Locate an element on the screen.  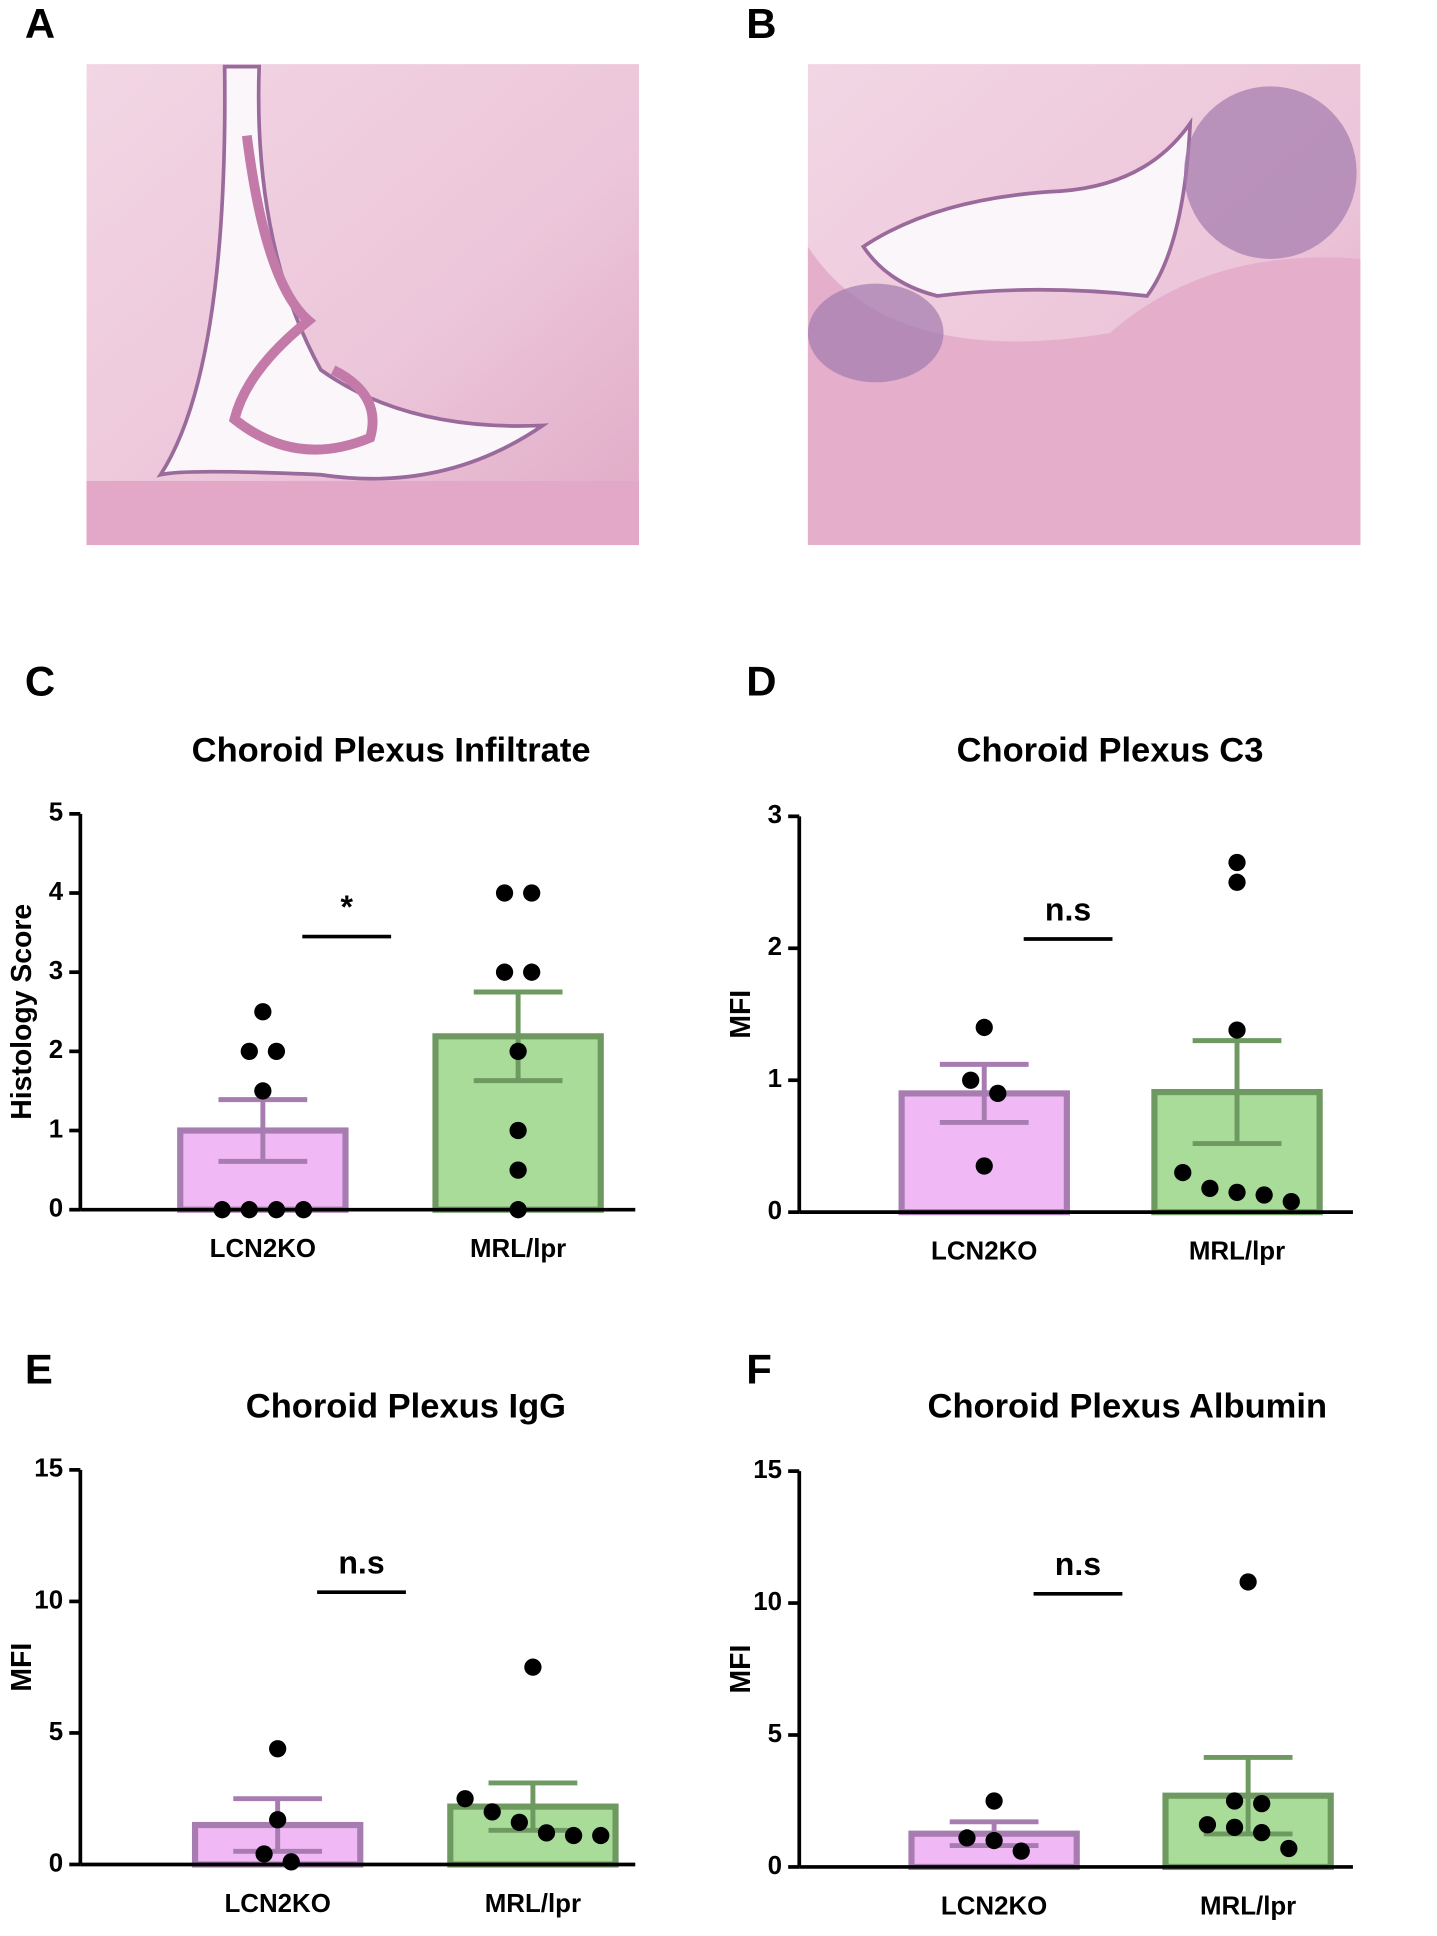
histology-b: B is located at coordinates (1053, 273).